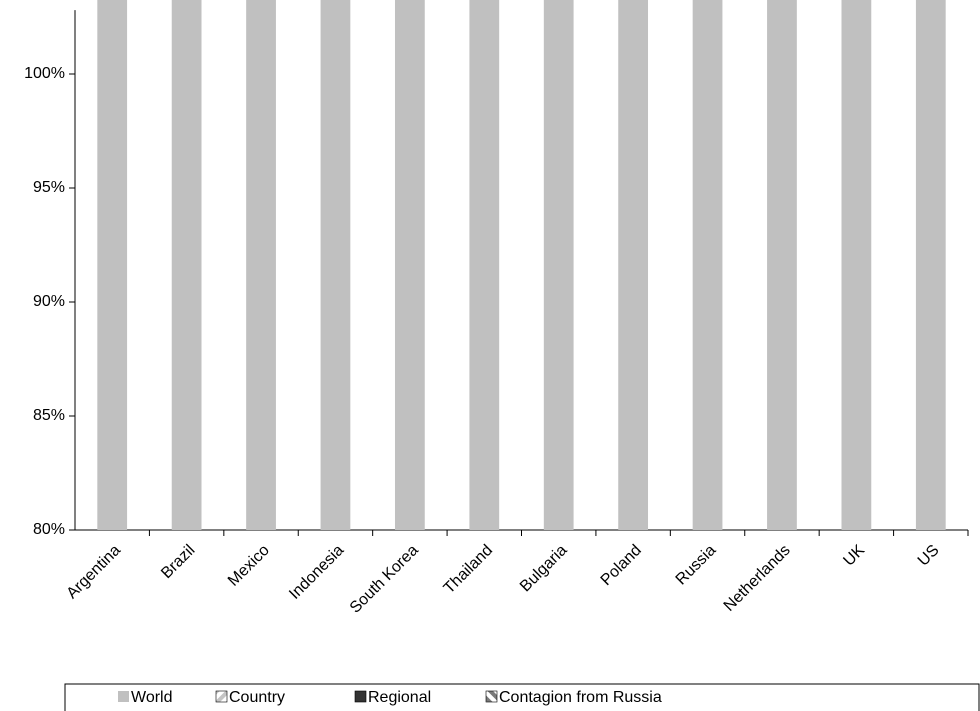  I want to click on x-tick-label: UK, so click(854, 556).